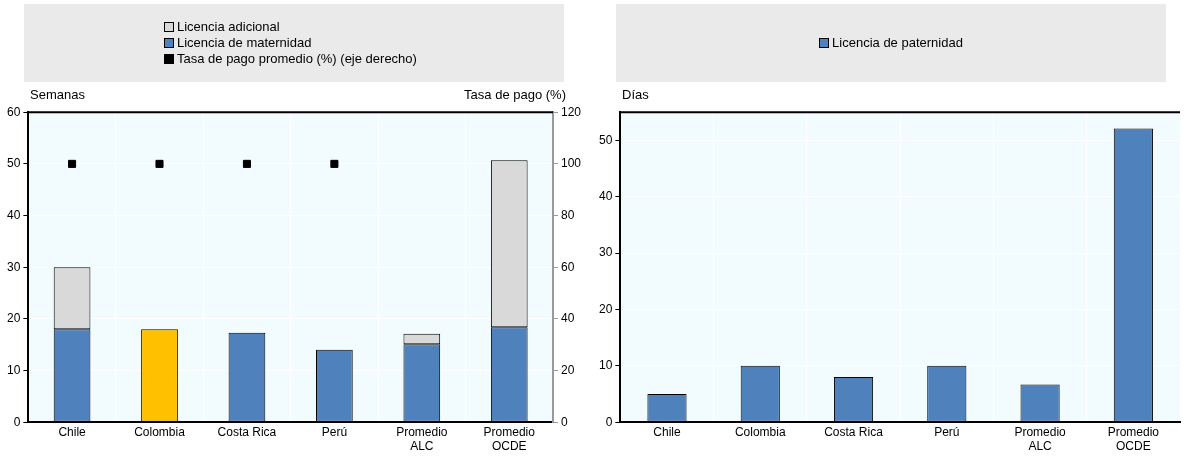 This screenshot has height=473, width=1195. What do you see at coordinates (567, 318) in the screenshot?
I see `y2-tick-label: 40` at bounding box center [567, 318].